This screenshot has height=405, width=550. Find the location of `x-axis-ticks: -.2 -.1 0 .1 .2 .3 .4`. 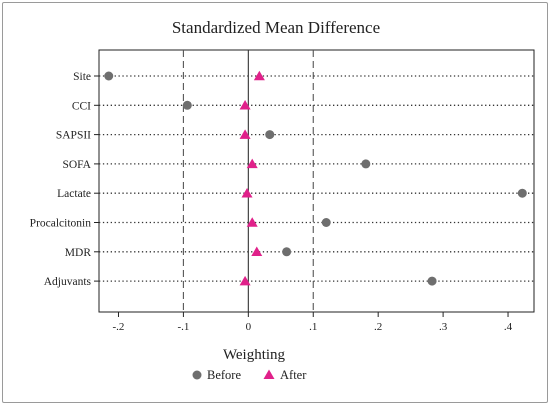

x-axis-ticks: -.2 -.1 0 .1 .2 .3 .4 is located at coordinates (313, 322).